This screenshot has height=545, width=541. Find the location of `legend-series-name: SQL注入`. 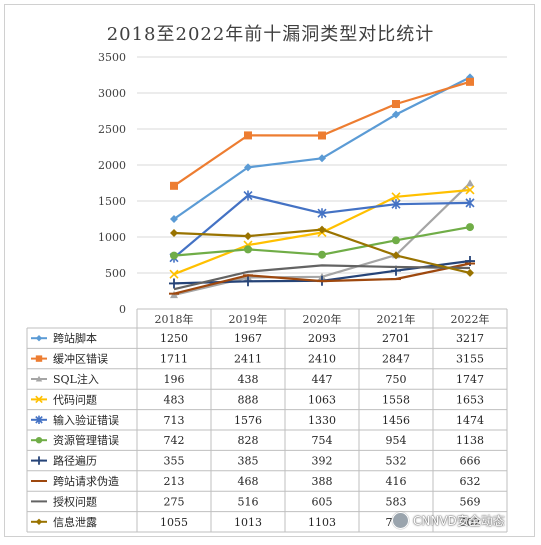

legend-series-name: SQL注入 is located at coordinates (76, 379).